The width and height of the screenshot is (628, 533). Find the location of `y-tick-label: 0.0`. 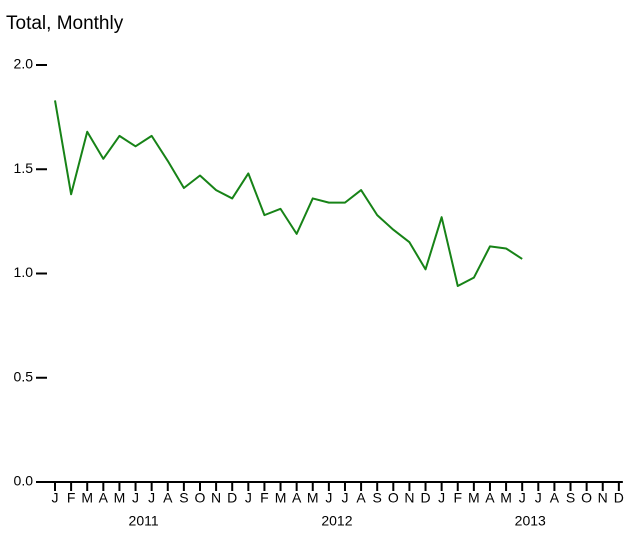

y-tick-label: 0.0 is located at coordinates (24, 481).